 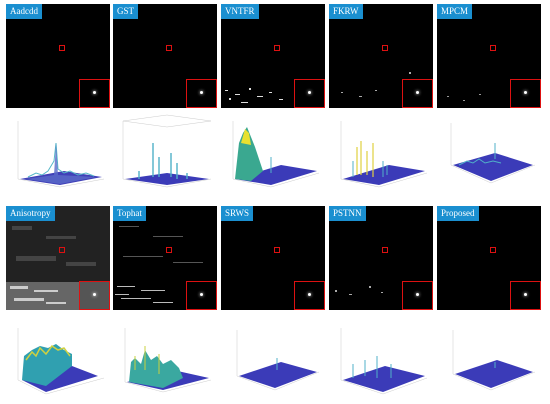 I want to click on method-label: GST, so click(x=126, y=11).